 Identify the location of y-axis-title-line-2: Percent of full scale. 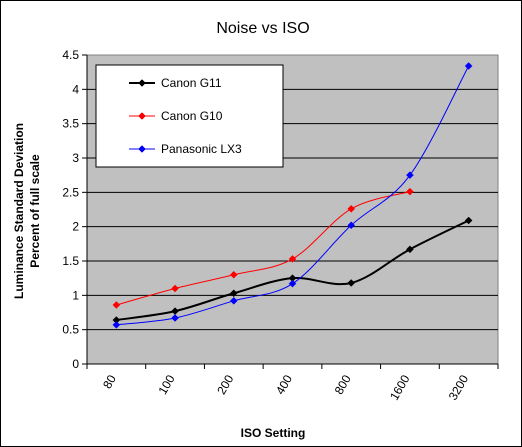
(35, 211).